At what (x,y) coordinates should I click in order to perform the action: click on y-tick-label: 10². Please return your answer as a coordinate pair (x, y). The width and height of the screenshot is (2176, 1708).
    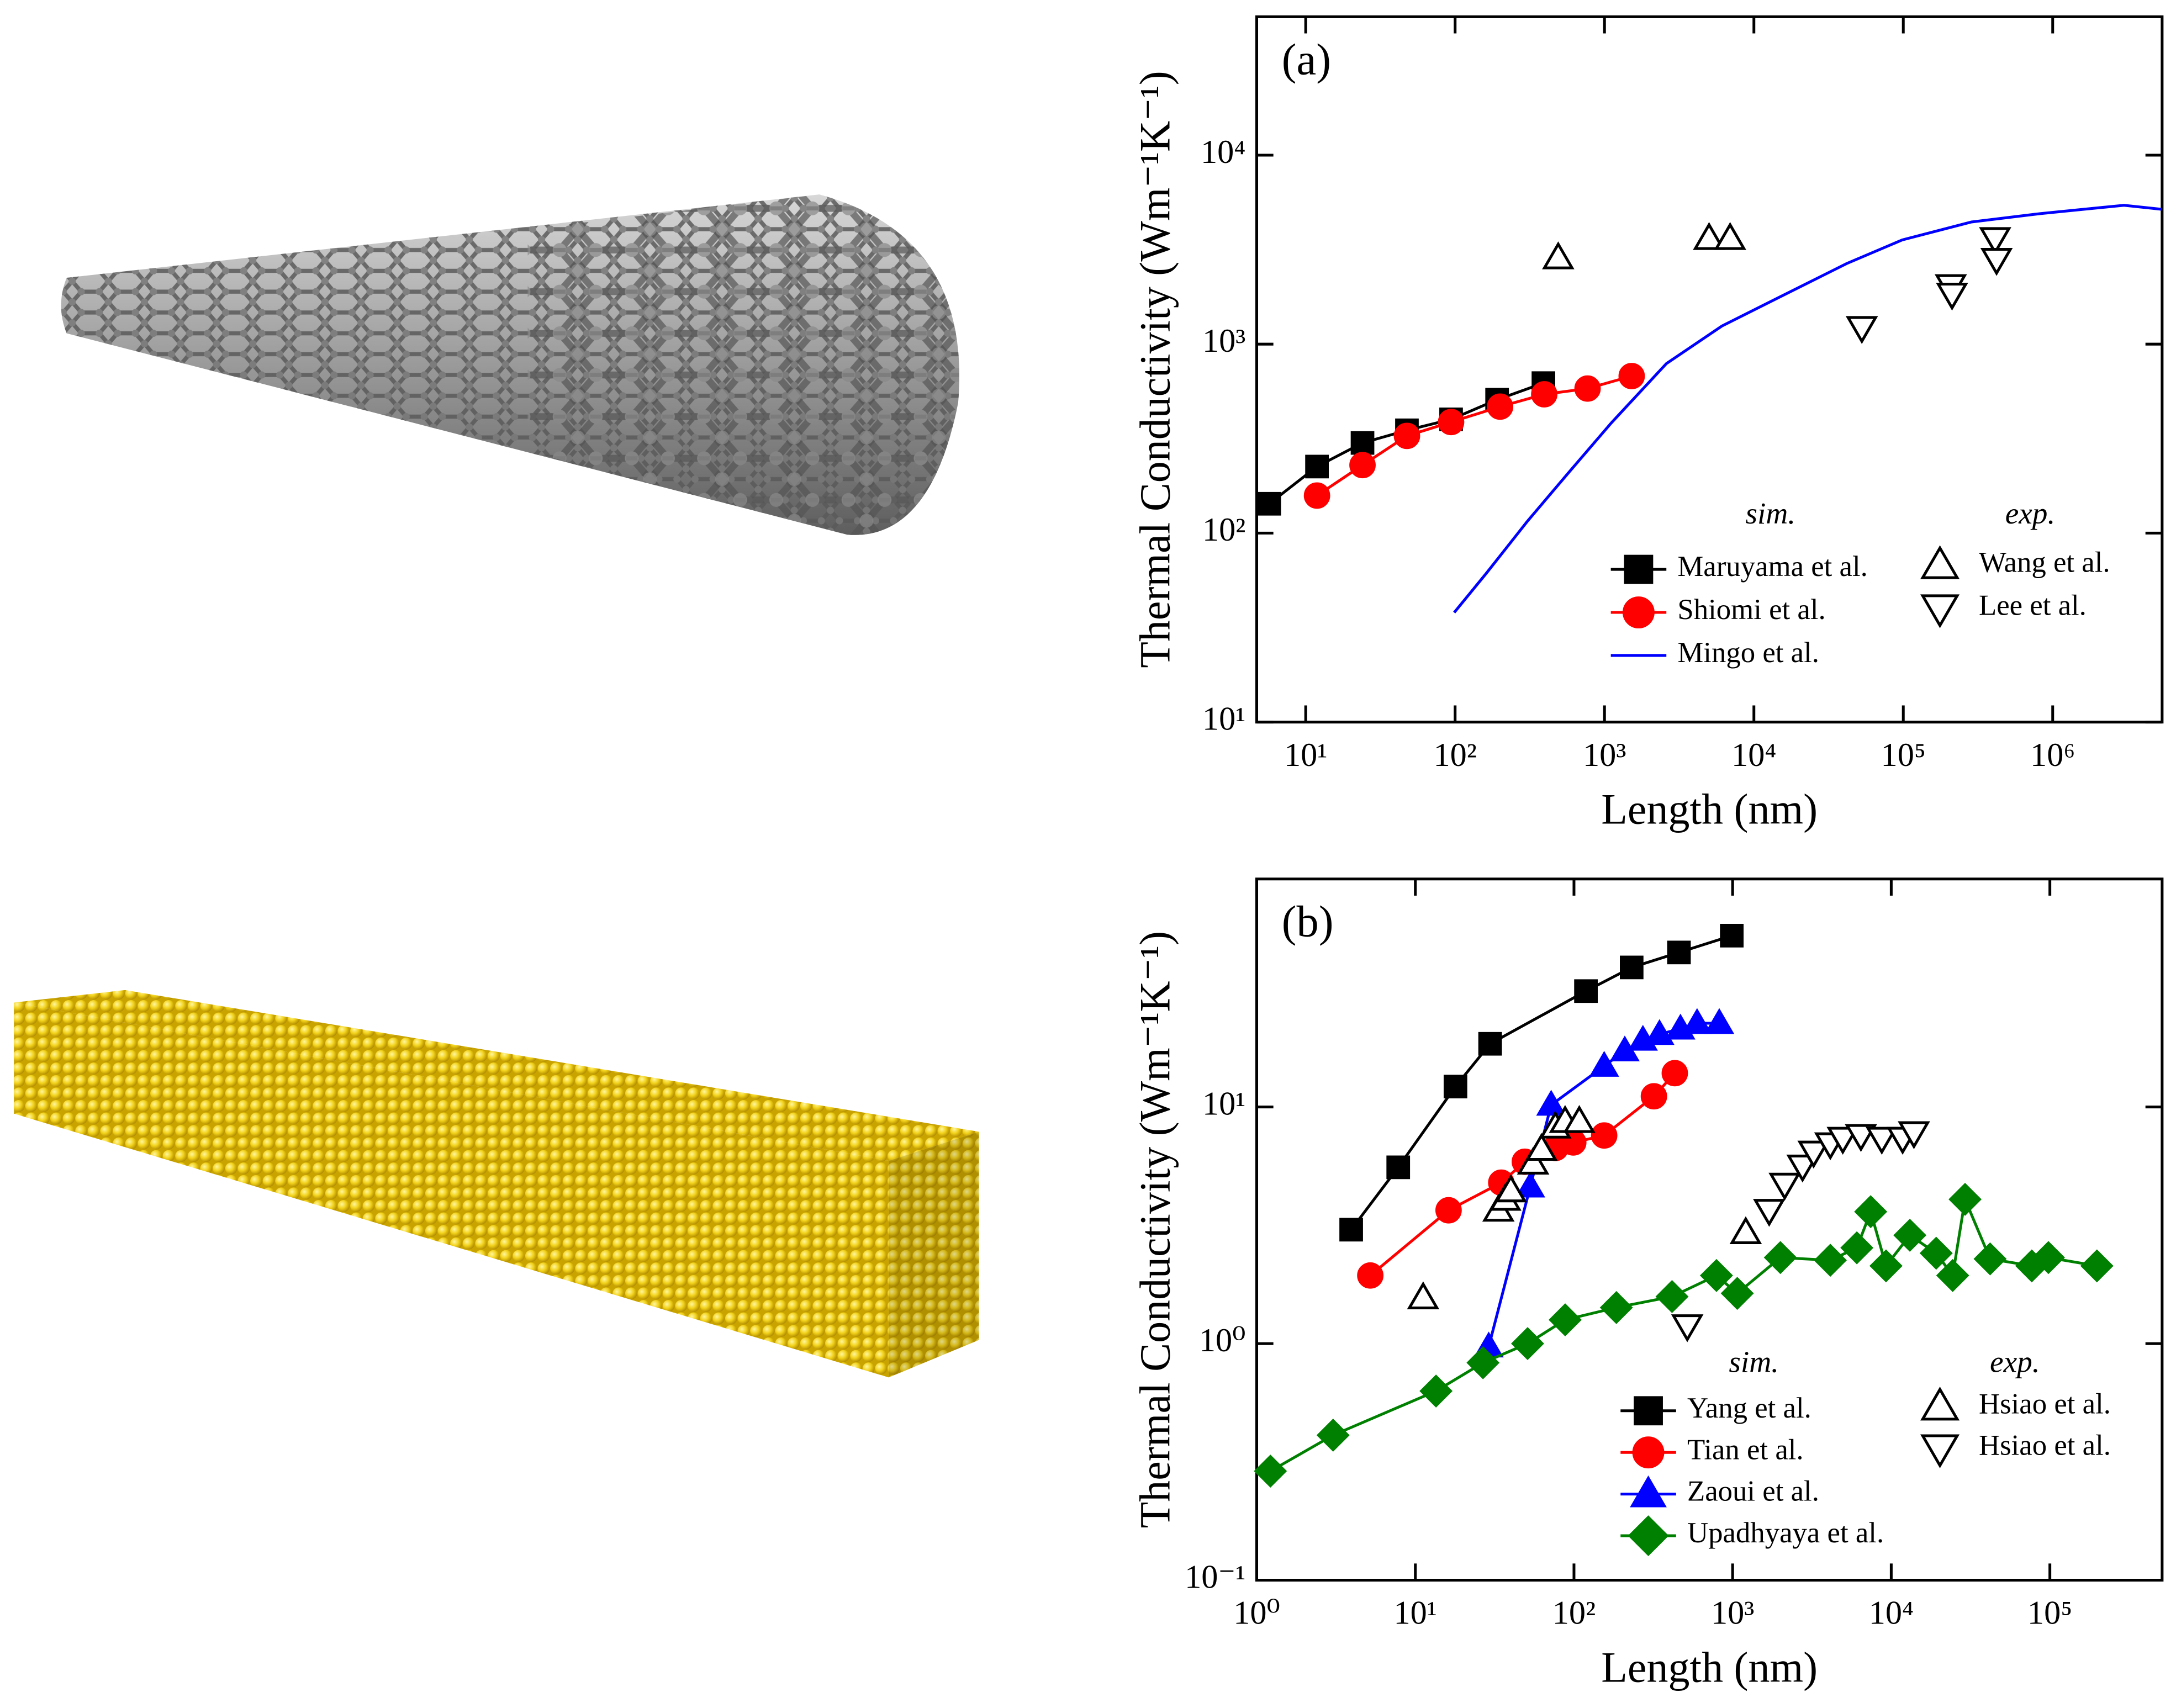
    Looking at the image, I should click on (1223, 529).